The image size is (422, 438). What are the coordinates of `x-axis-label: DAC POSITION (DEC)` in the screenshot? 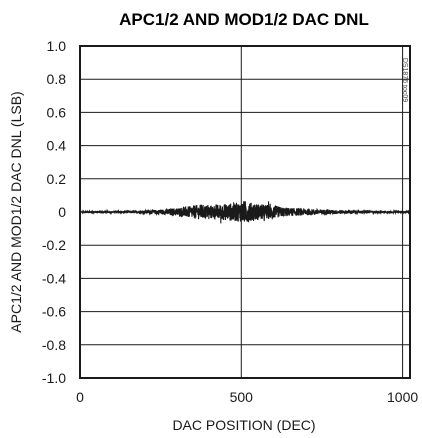 It's located at (243, 425).